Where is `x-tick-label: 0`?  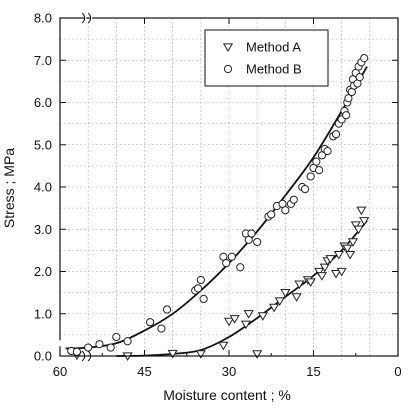 x-tick-label: 0 is located at coordinates (397, 371).